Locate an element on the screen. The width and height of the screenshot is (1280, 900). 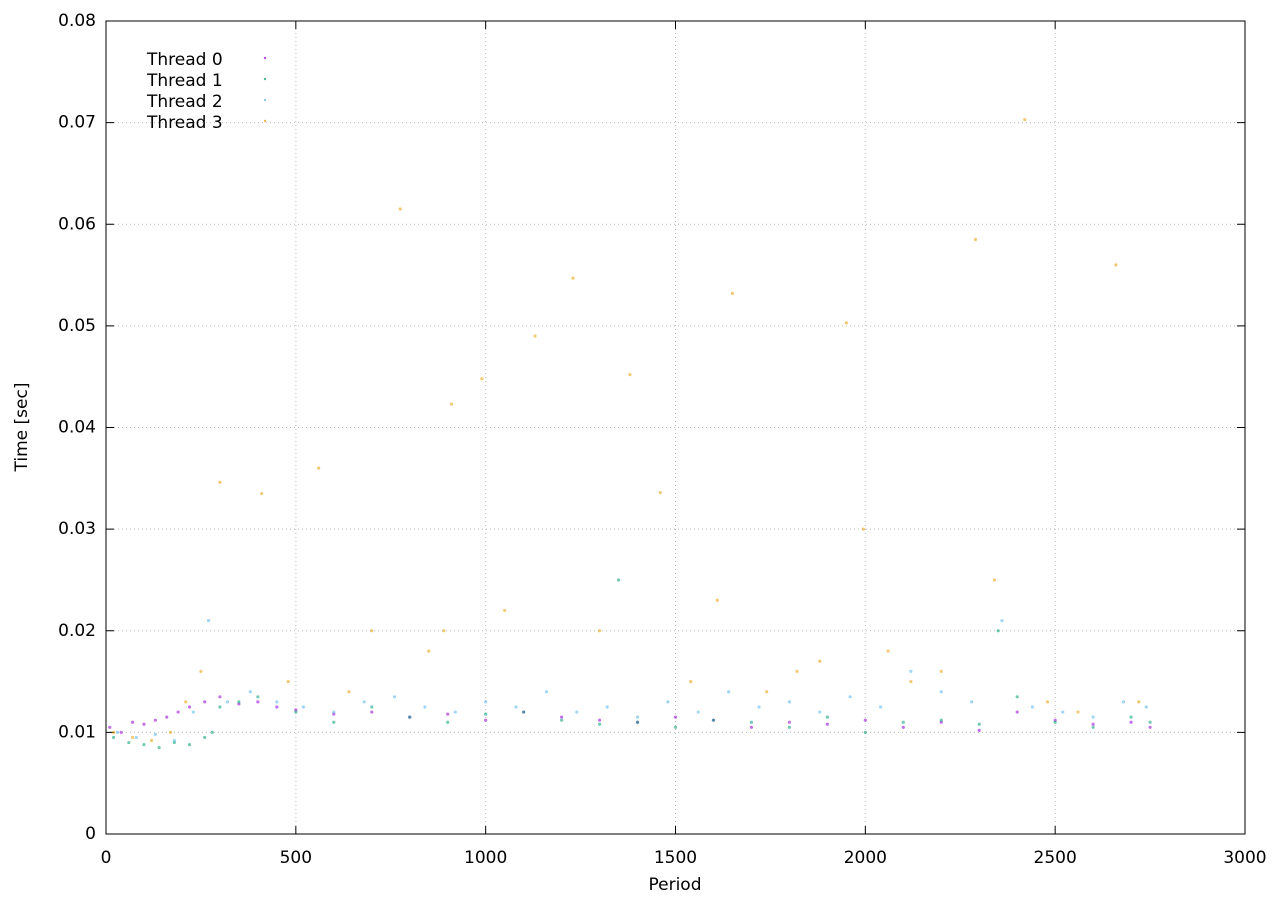
y-tick-label: 0 is located at coordinates (90, 834).